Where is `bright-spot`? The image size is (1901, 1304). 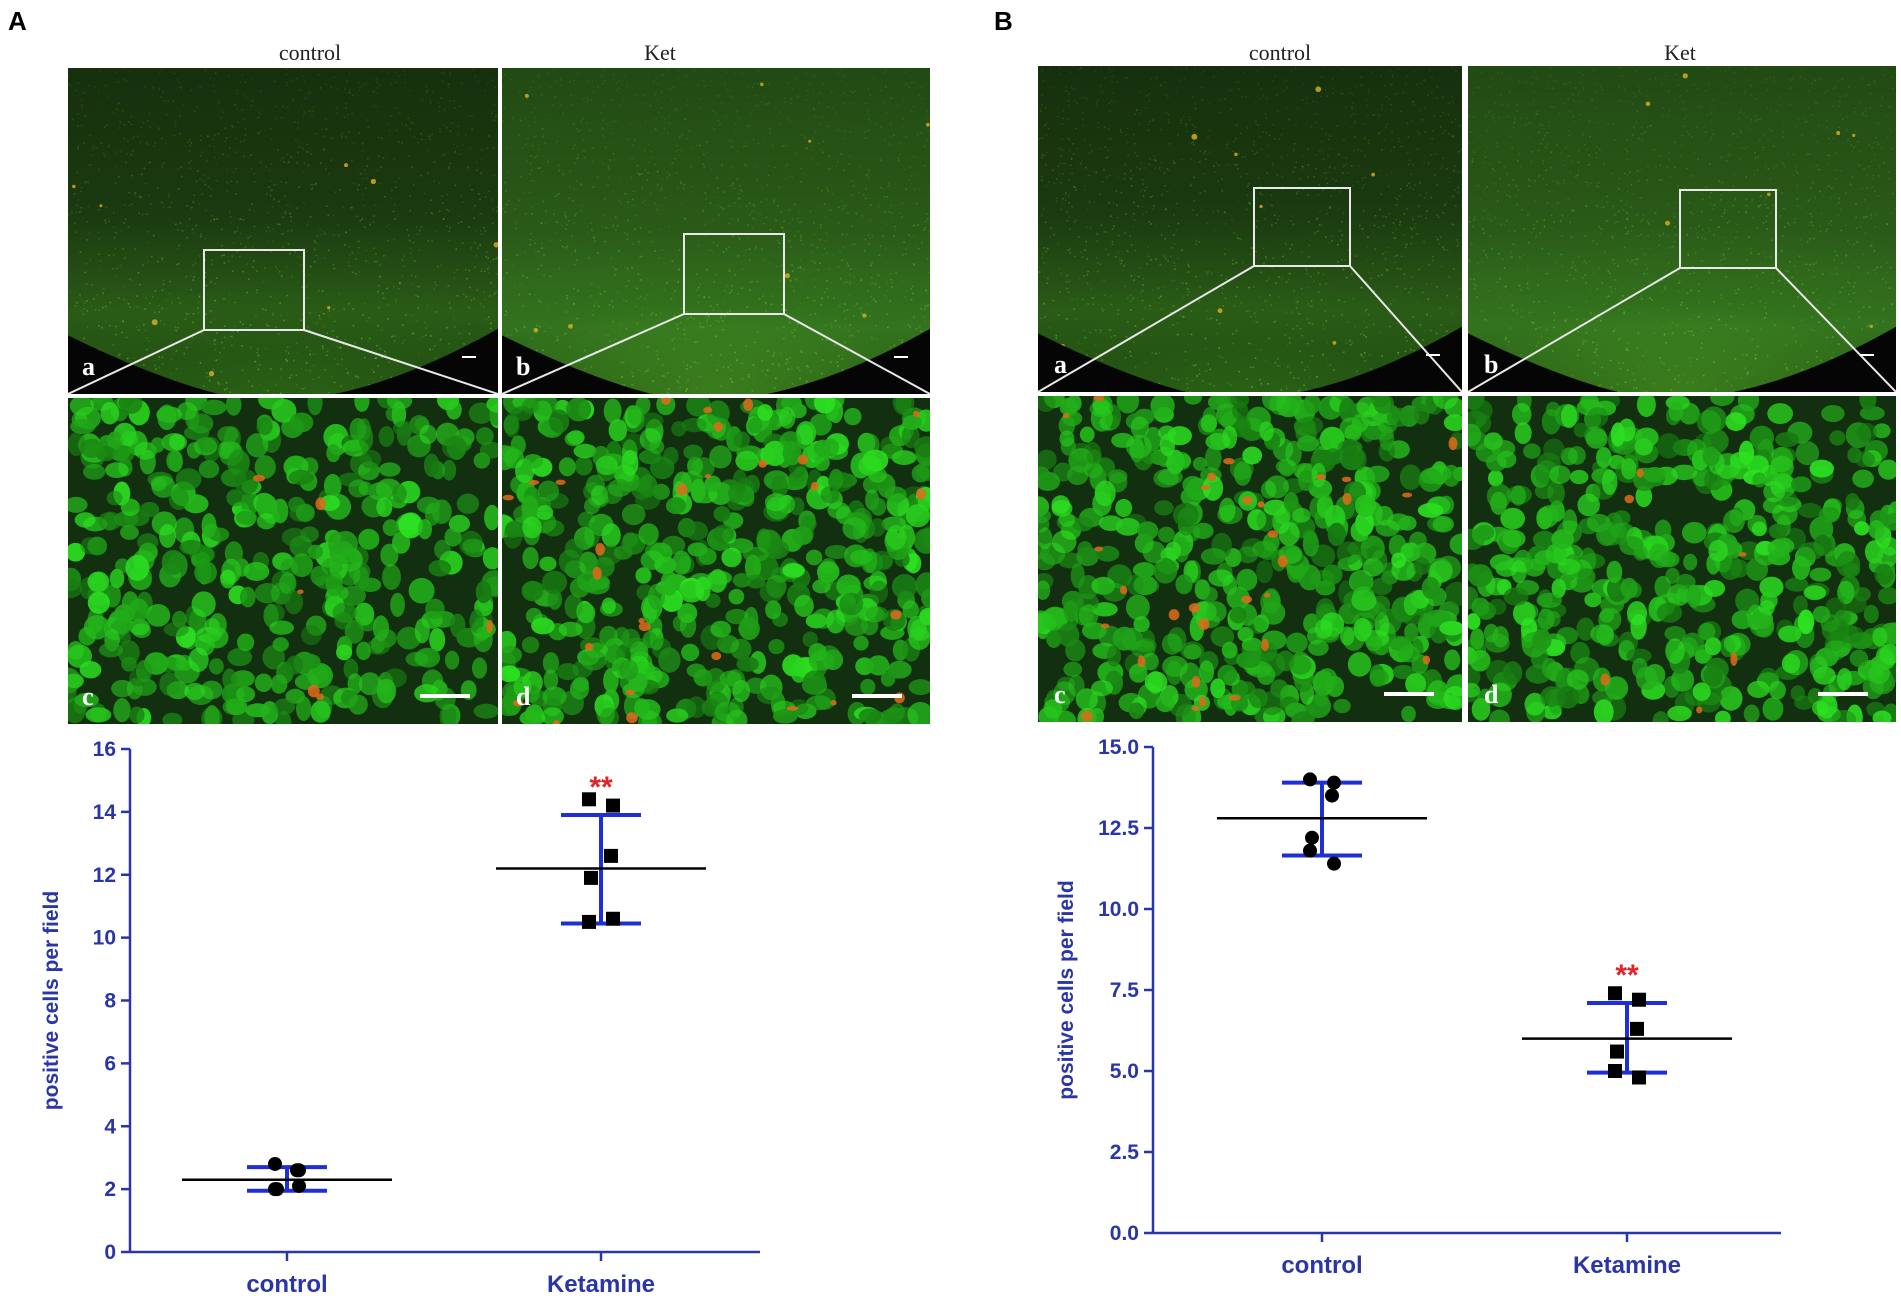 bright-spot is located at coordinates (100, 205).